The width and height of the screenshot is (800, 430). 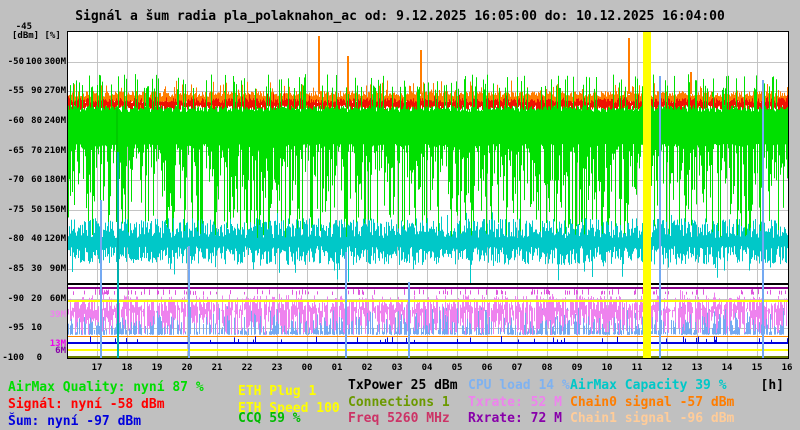 What do you see at coordinates (15, 209) in the screenshot?
I see `y-tick-dbm: -75` at bounding box center [15, 209].